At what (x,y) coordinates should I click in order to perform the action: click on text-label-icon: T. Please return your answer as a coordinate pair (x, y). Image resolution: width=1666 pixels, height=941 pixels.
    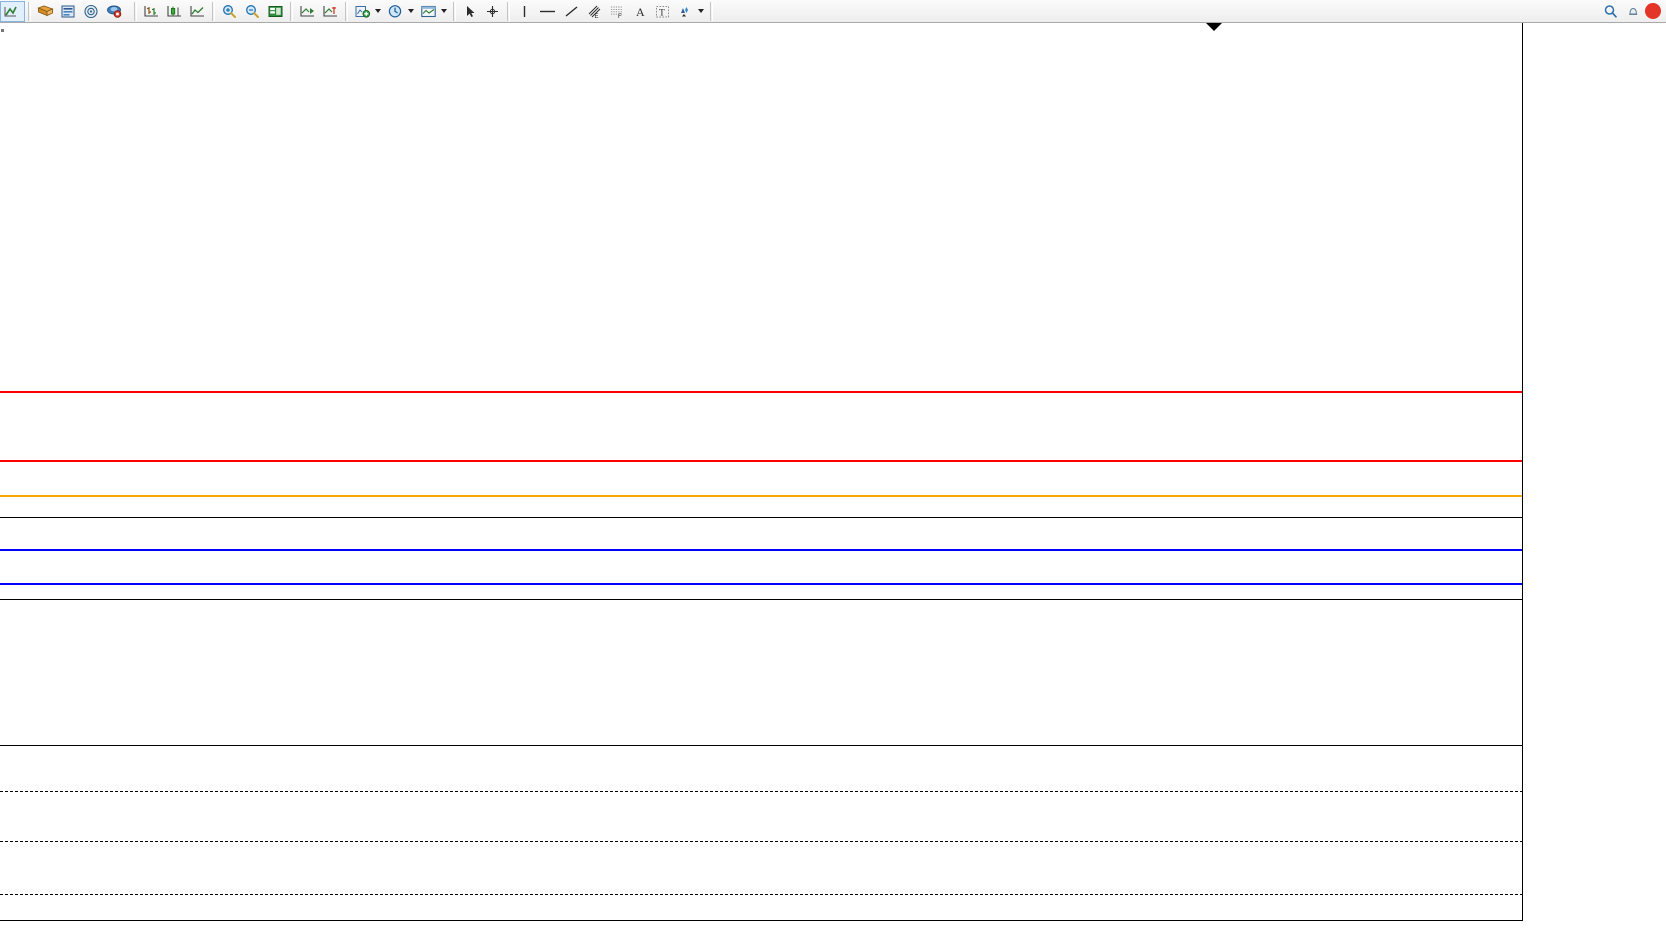
    Looking at the image, I should click on (662, 11).